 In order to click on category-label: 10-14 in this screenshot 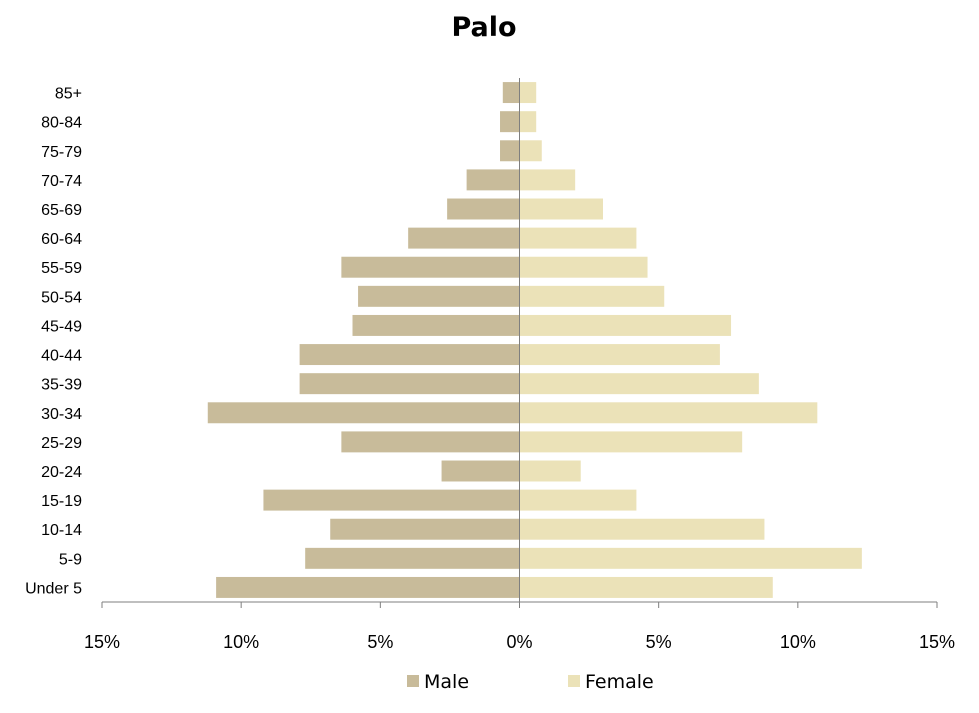, I will do `click(61, 530)`.